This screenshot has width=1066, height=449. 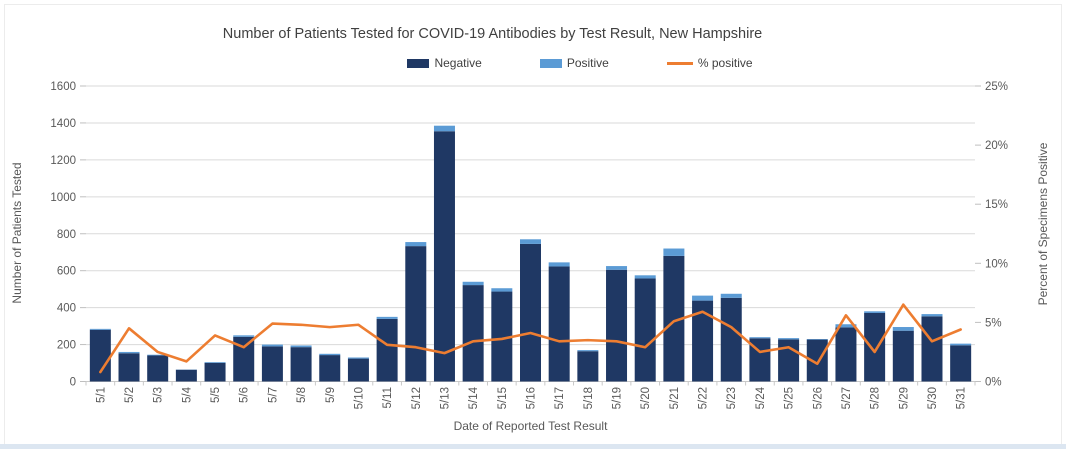 What do you see at coordinates (63, 161) in the screenshot?
I see `left-axis-tick-label: 1200` at bounding box center [63, 161].